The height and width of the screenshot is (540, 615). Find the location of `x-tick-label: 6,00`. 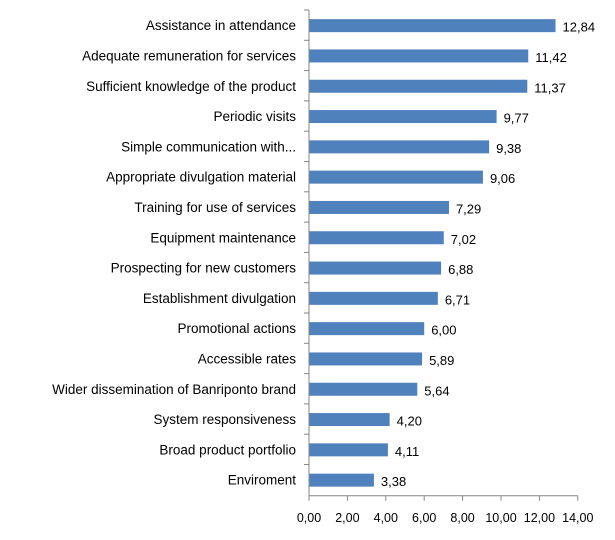

x-tick-label: 6,00 is located at coordinates (424, 518).